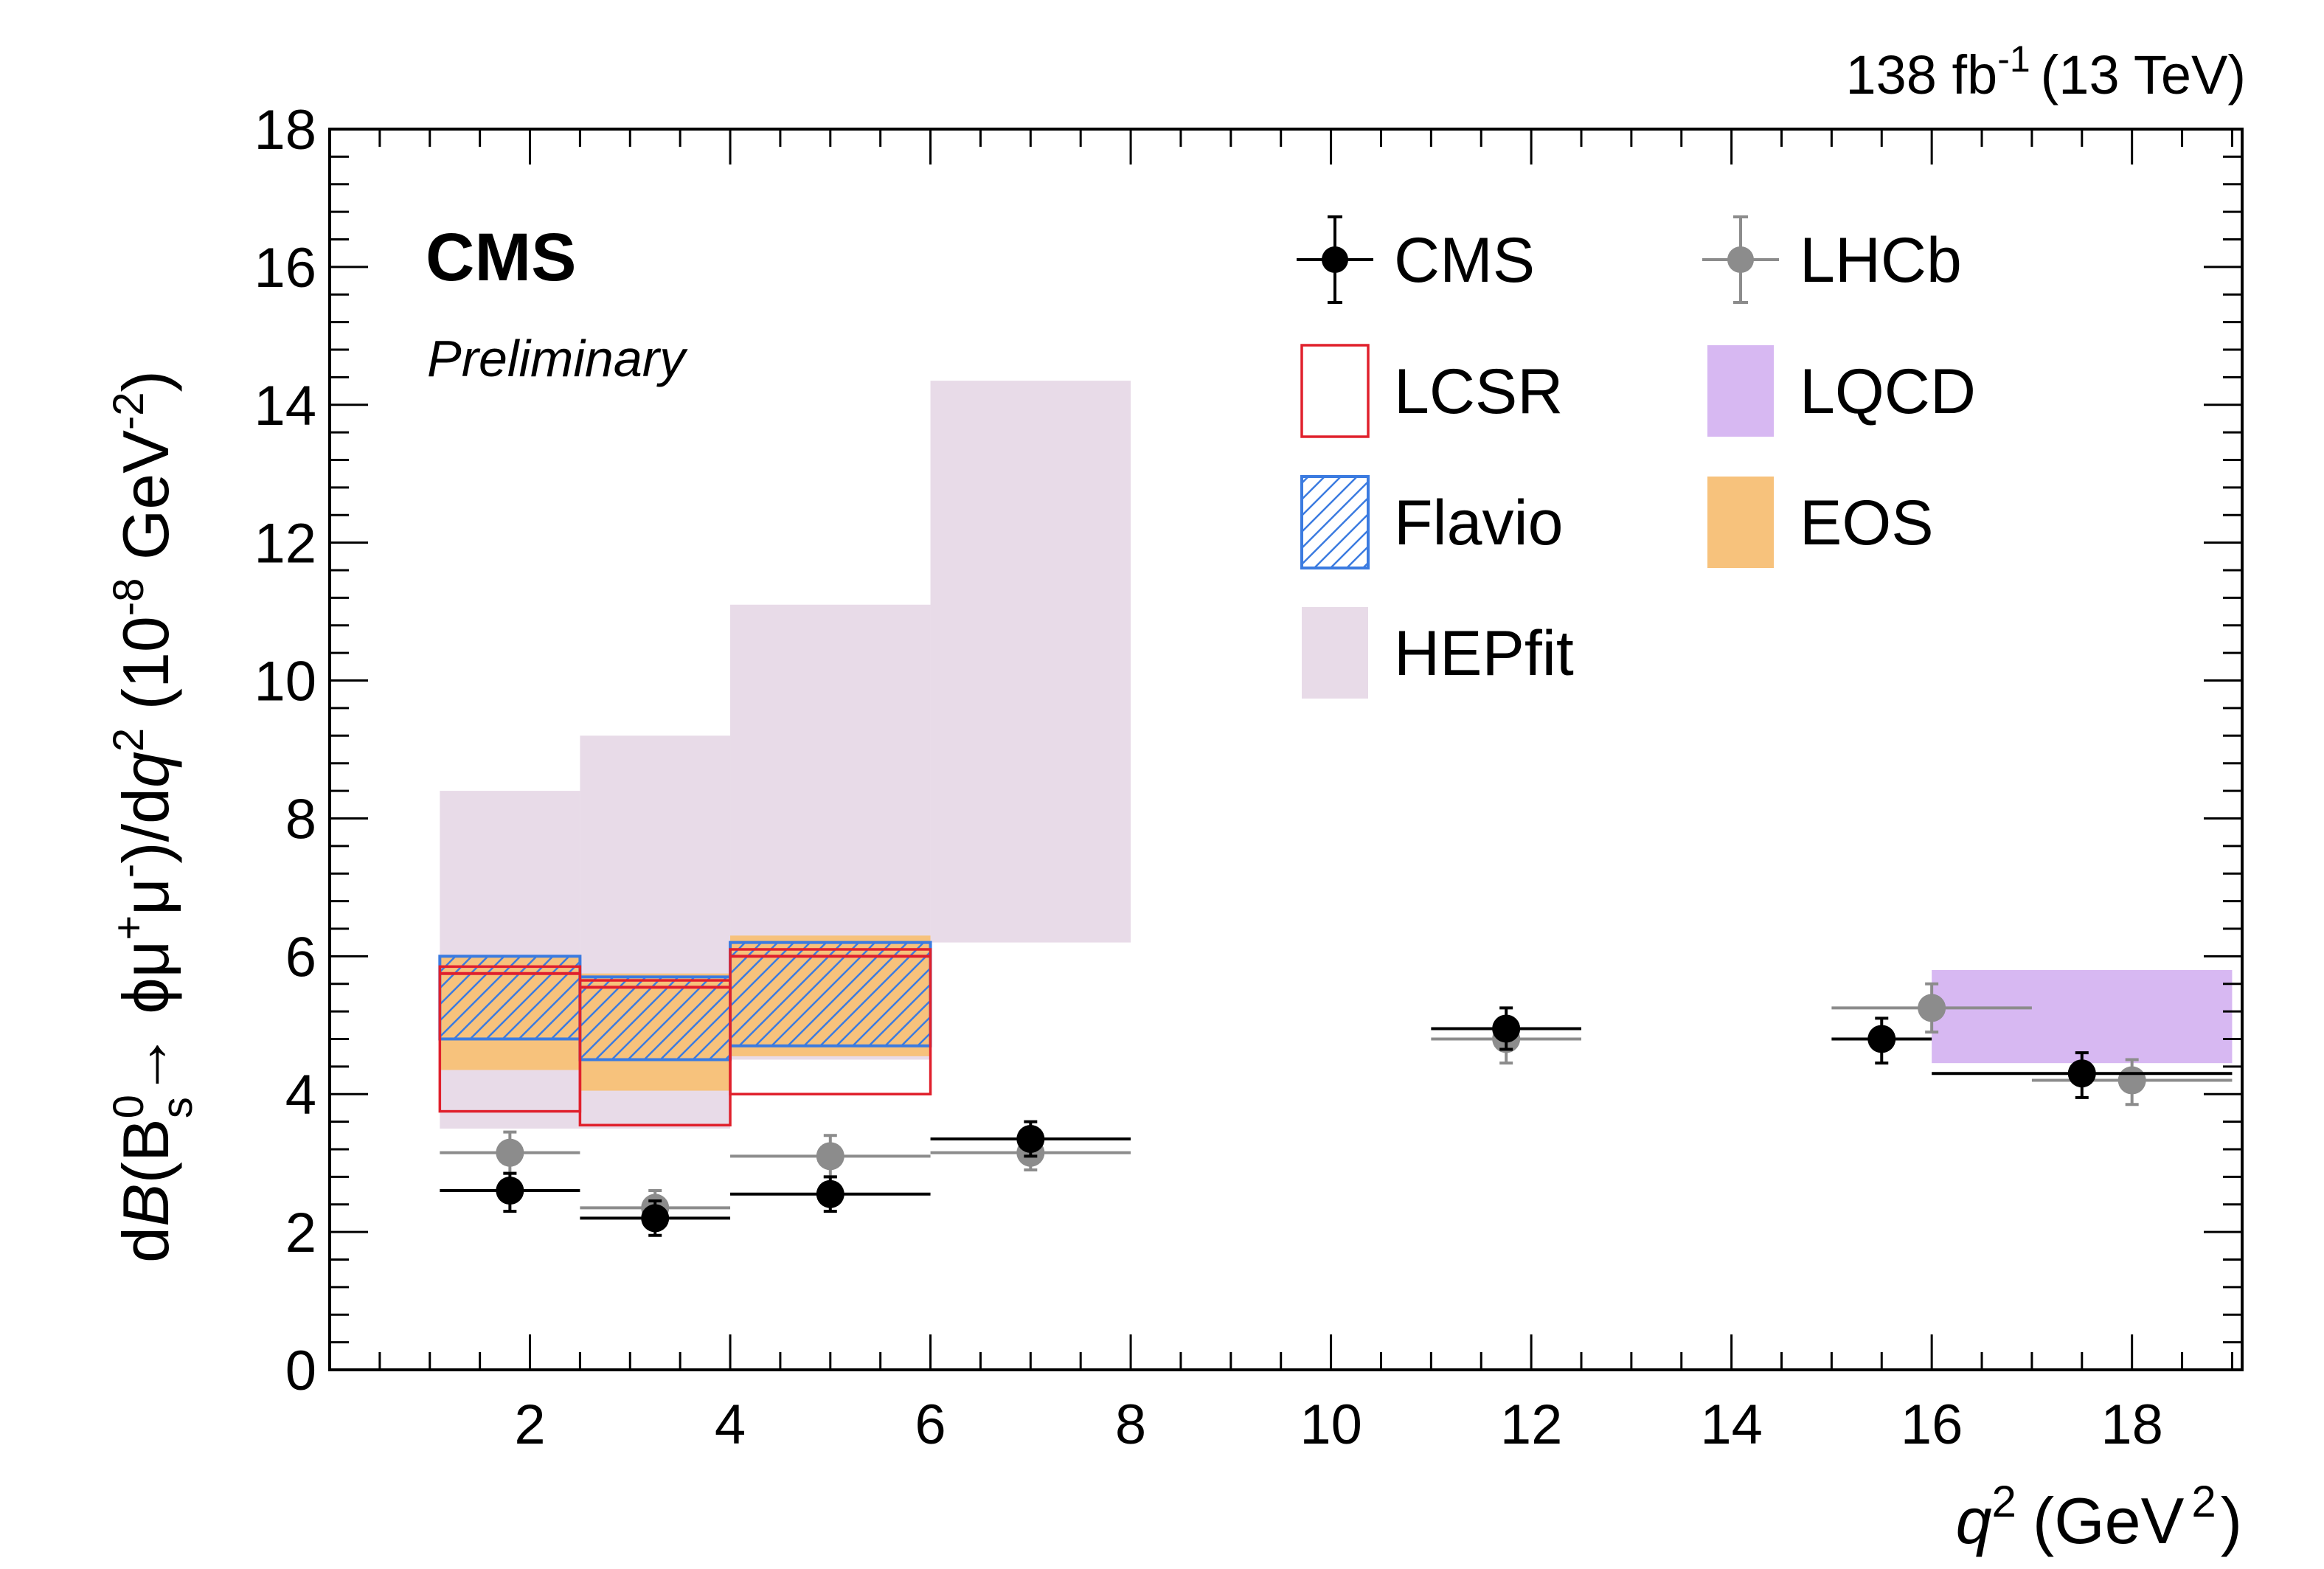 The width and height of the screenshot is (2324, 1569). I want to click on x-tick-label-2: 2, so click(529, 1424).